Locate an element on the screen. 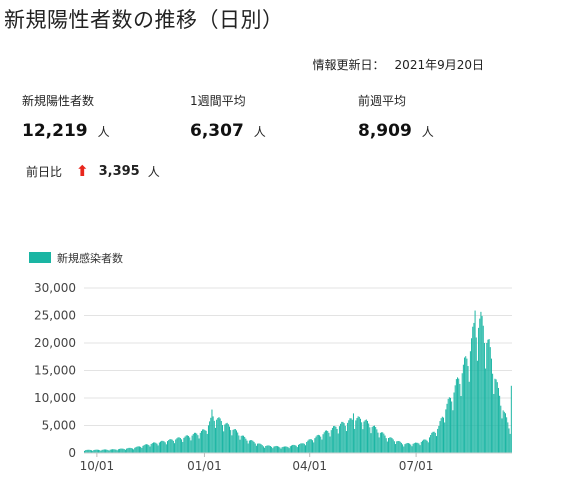 Image resolution: width=568 pixels, height=486 pixels. legend-label: 新規感染者数 is located at coordinates (90, 258).